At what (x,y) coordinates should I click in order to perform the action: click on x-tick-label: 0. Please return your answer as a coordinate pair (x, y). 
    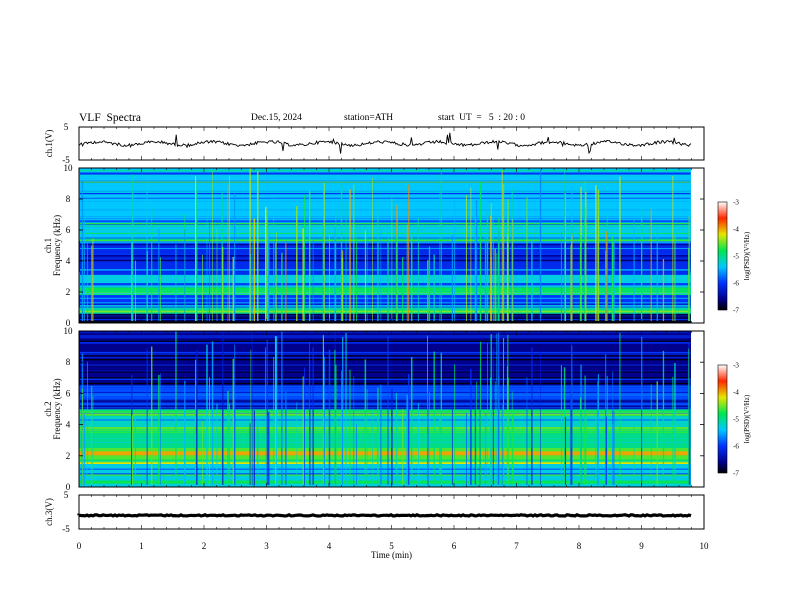
    Looking at the image, I should click on (79, 546).